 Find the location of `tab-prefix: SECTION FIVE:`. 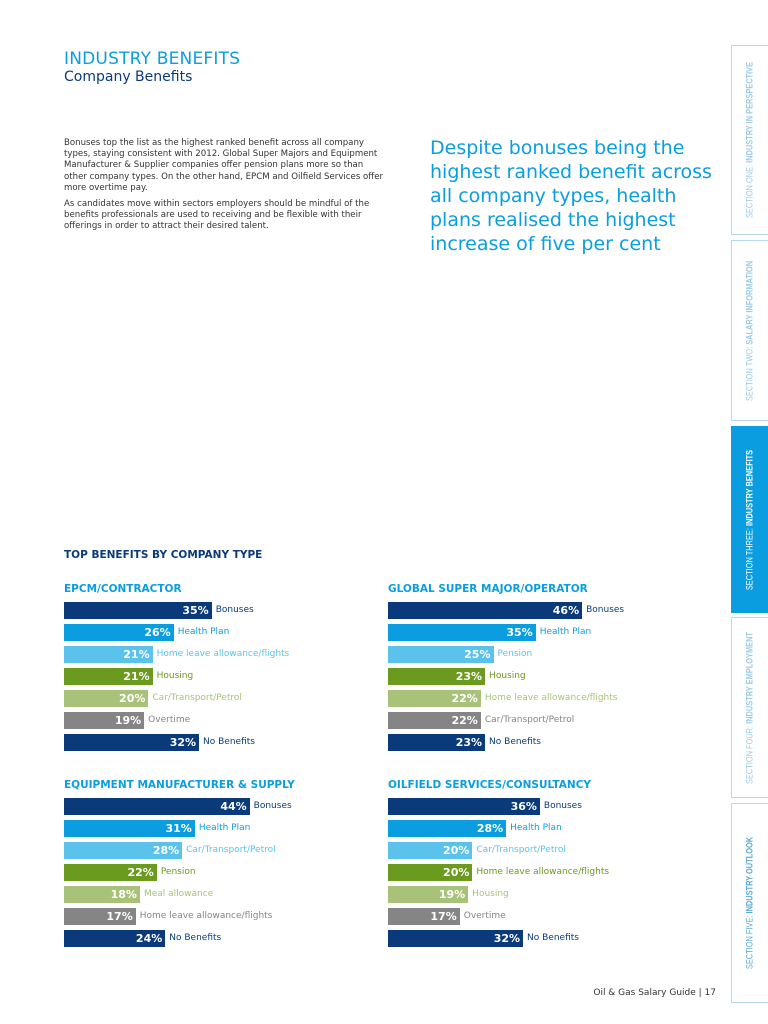

tab-prefix: SECTION FIVE: is located at coordinates (750, 941).